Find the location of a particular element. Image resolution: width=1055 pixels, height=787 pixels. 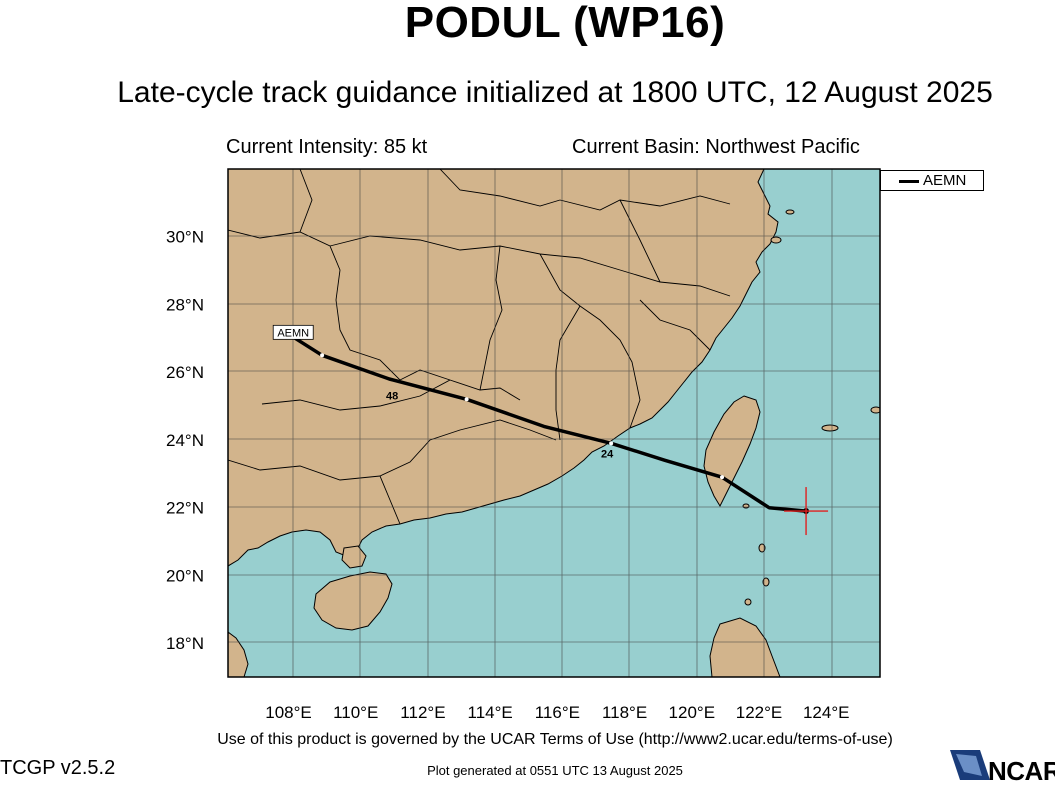

lon-tick-label: 108°E is located at coordinates (288, 712).